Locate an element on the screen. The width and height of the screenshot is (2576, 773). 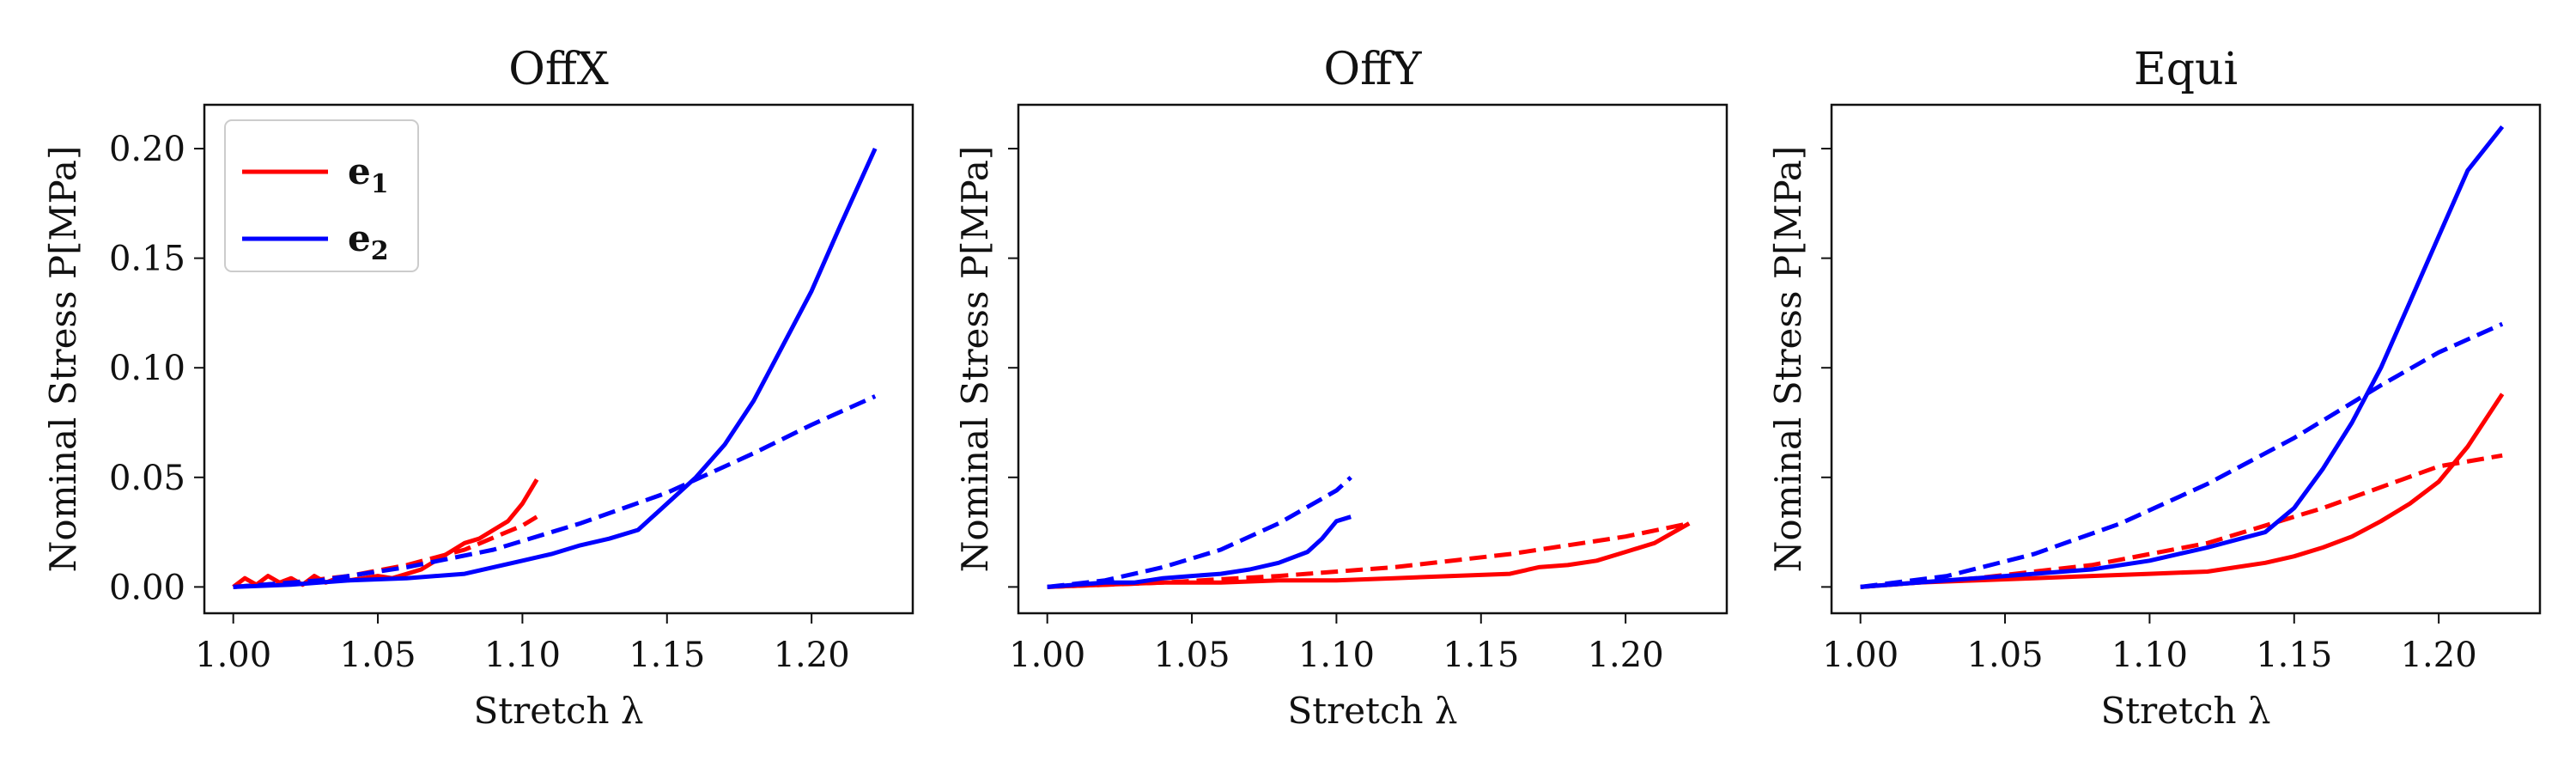
legend-label: e2 is located at coordinates (368, 241).